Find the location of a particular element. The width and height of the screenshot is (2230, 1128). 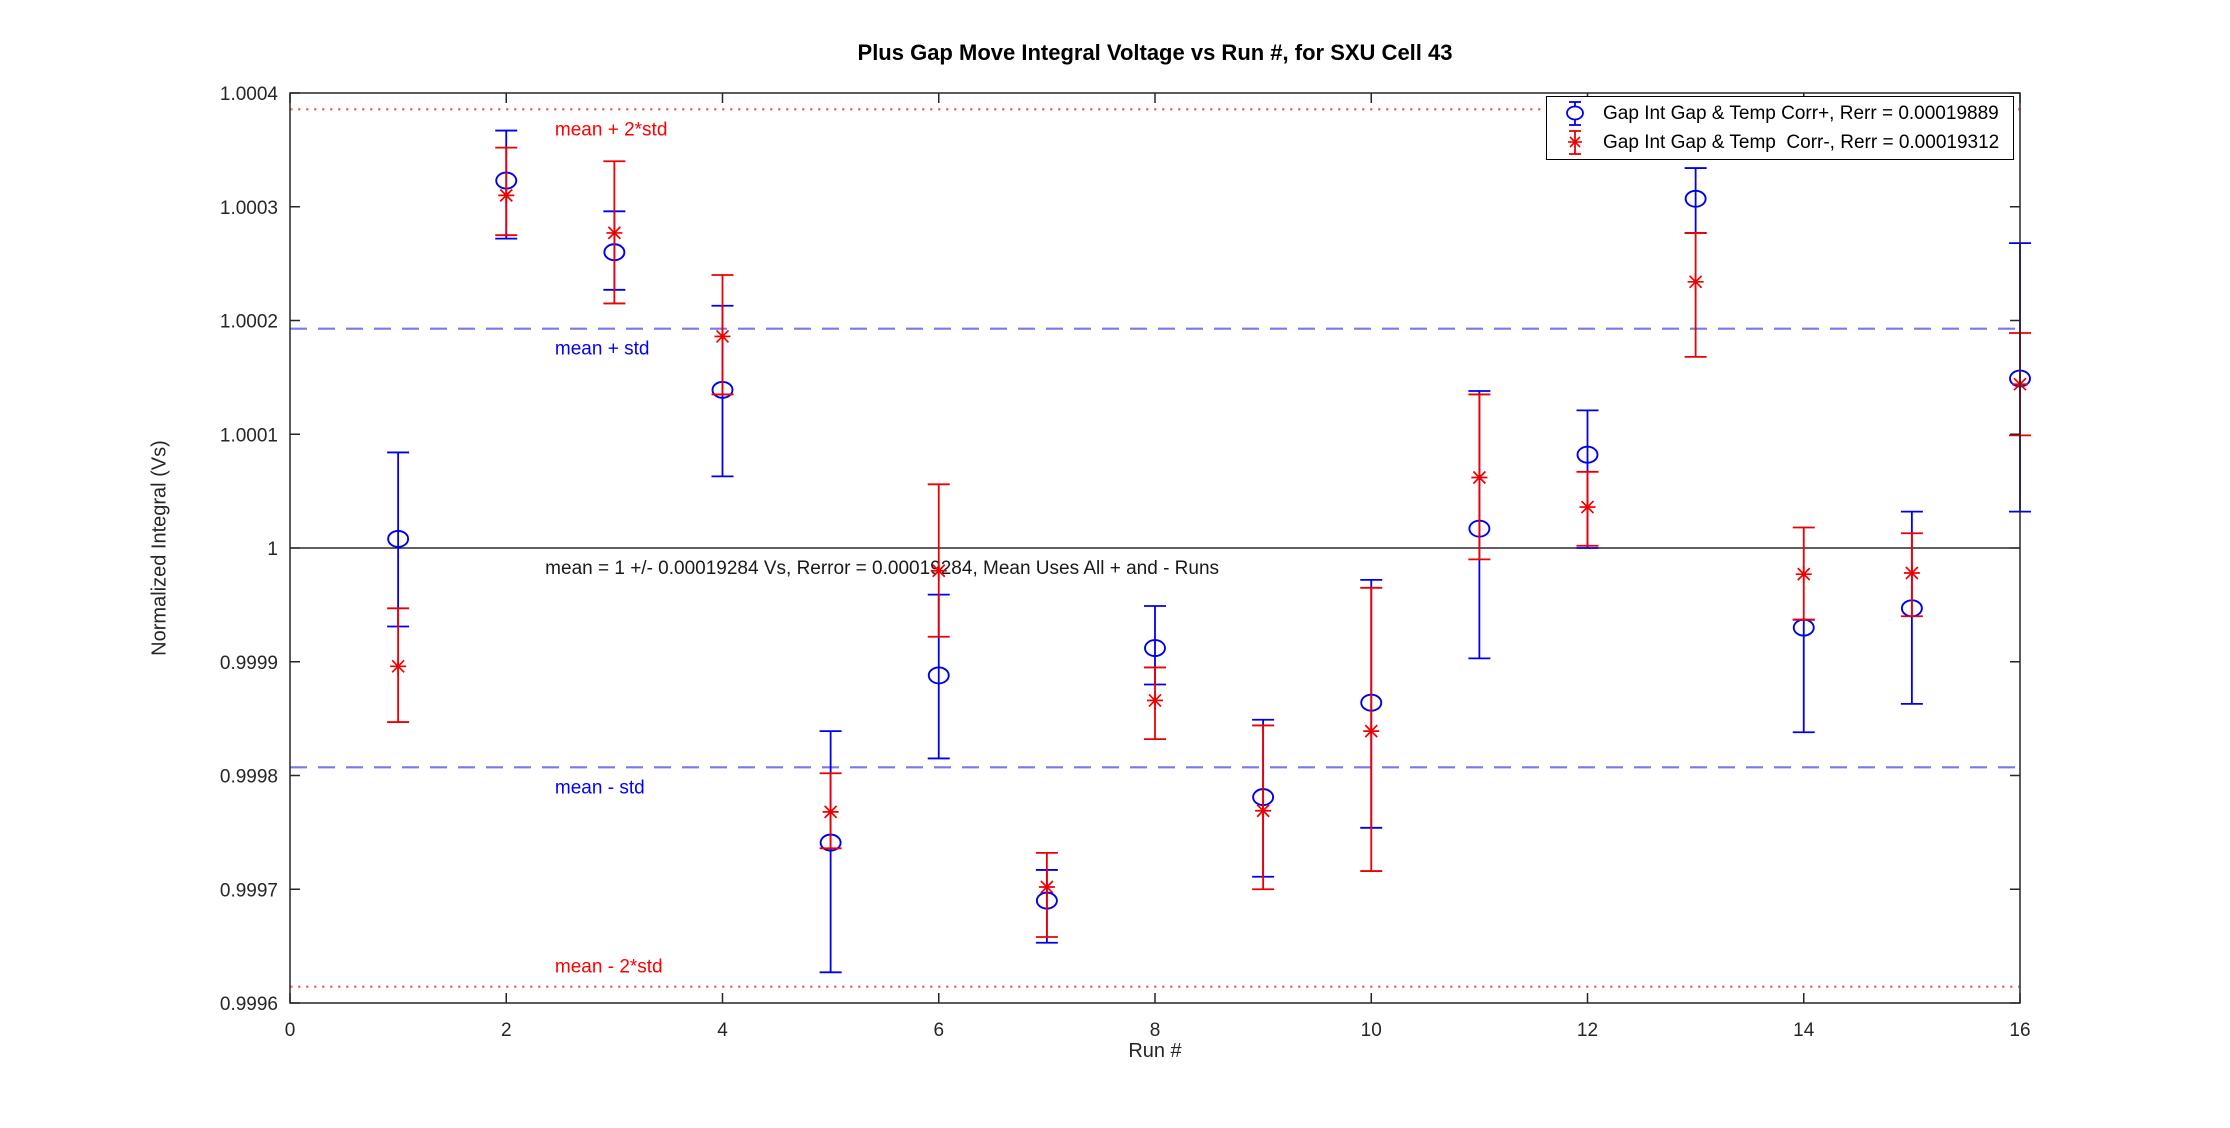

x-tick-label: 14 is located at coordinates (1804, 1030).